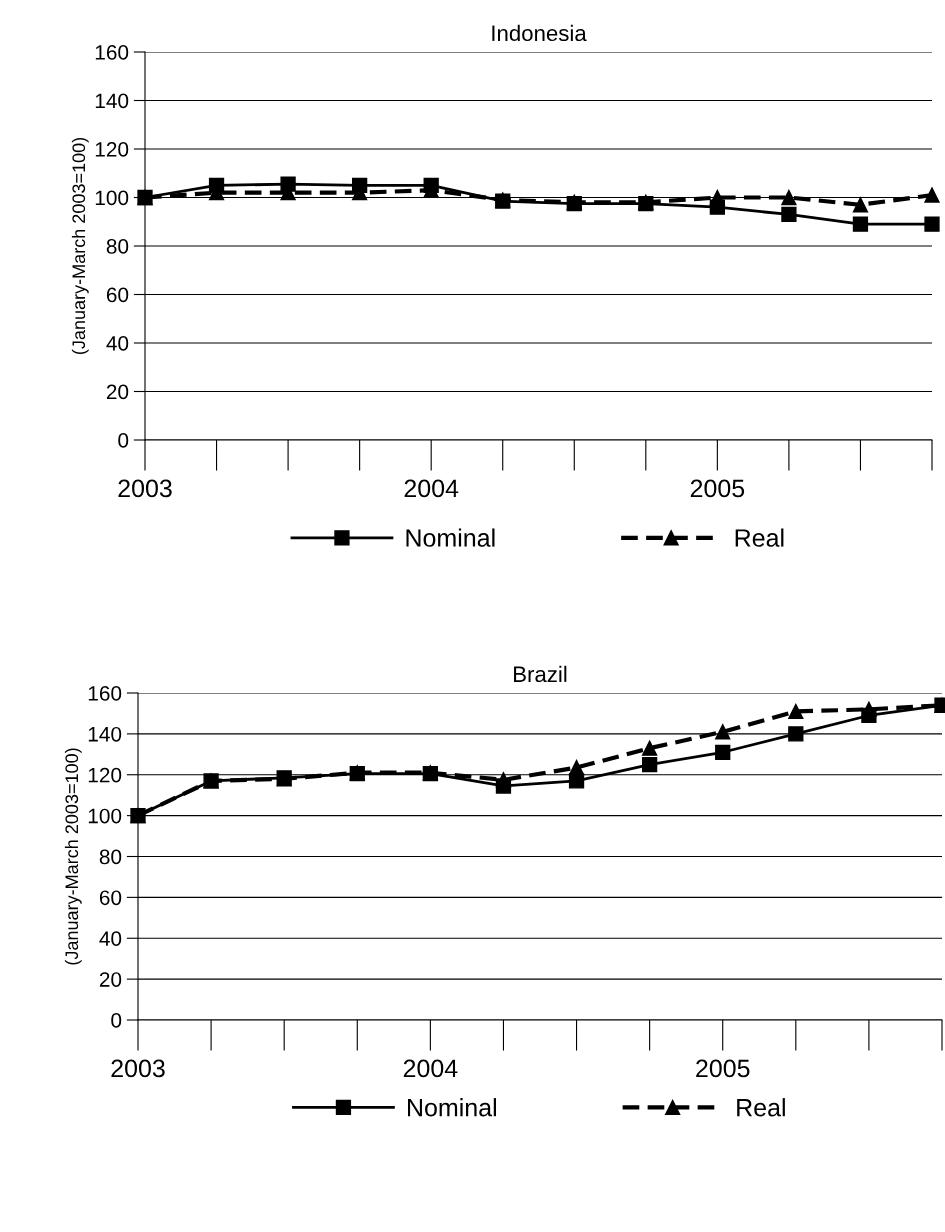  Describe the element at coordinates (540, 674) in the screenshot. I see `chart-title: Brazil` at that location.